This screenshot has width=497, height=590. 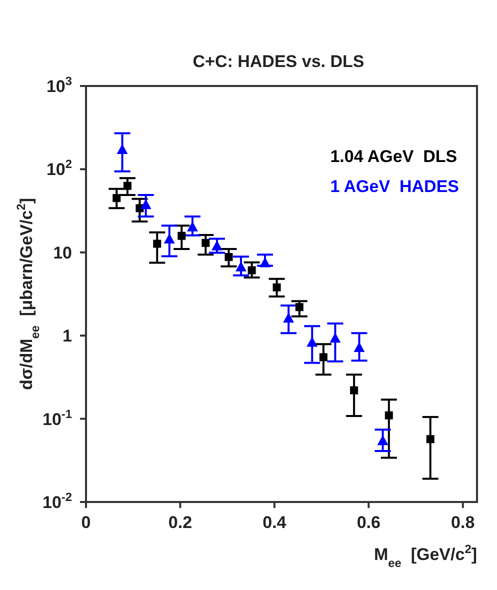 I want to click on y-tick-label: 10$^{-1}$, so click(x=57, y=417).